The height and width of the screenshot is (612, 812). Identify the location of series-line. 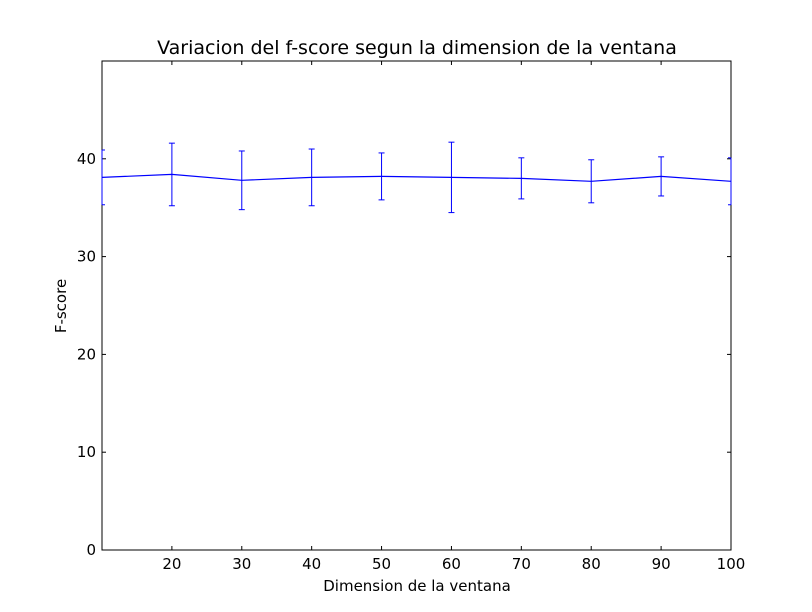
(416, 177).